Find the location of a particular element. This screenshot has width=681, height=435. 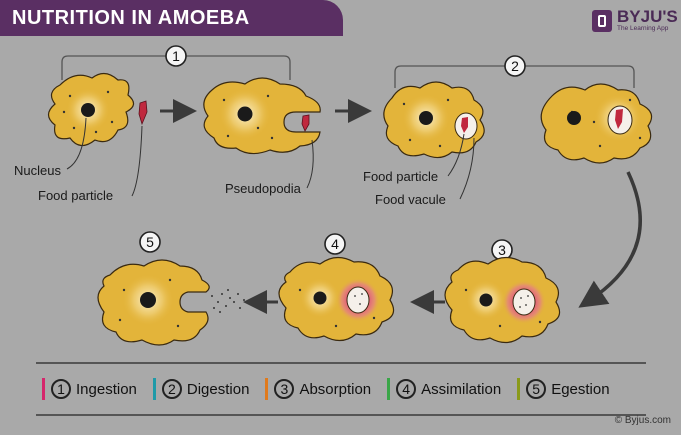

step-badge-4: 4 is located at coordinates (335, 244).